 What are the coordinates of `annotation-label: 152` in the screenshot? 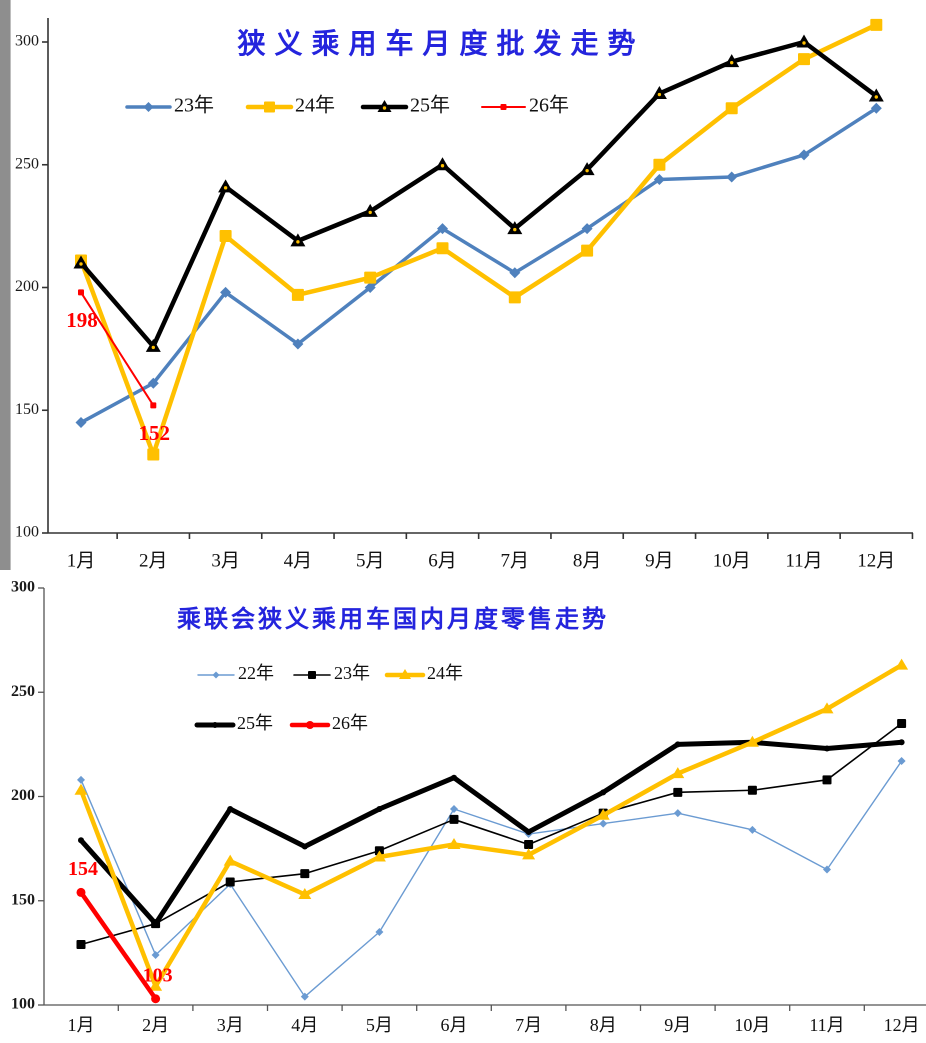 It's located at (155, 433).